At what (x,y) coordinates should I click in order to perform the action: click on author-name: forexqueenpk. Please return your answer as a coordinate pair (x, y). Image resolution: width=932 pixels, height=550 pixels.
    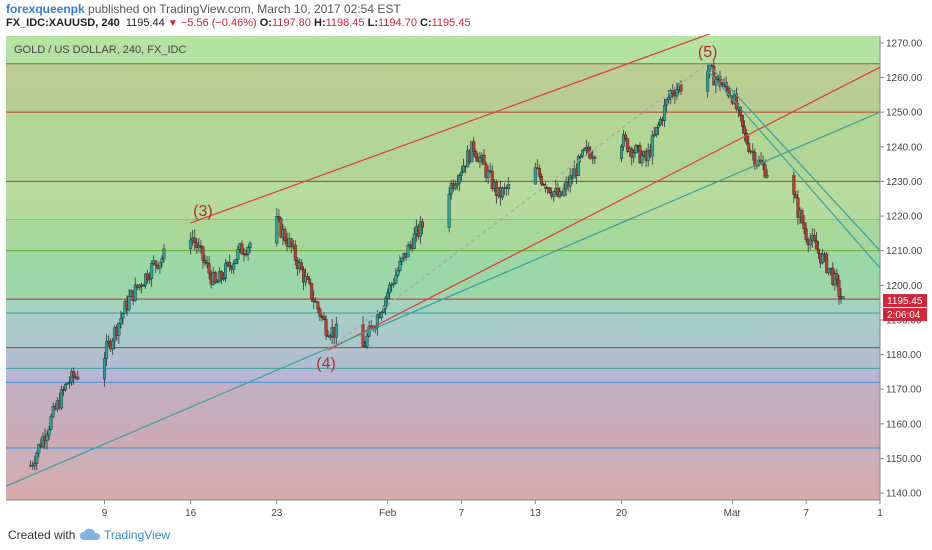
    Looking at the image, I should click on (45, 9).